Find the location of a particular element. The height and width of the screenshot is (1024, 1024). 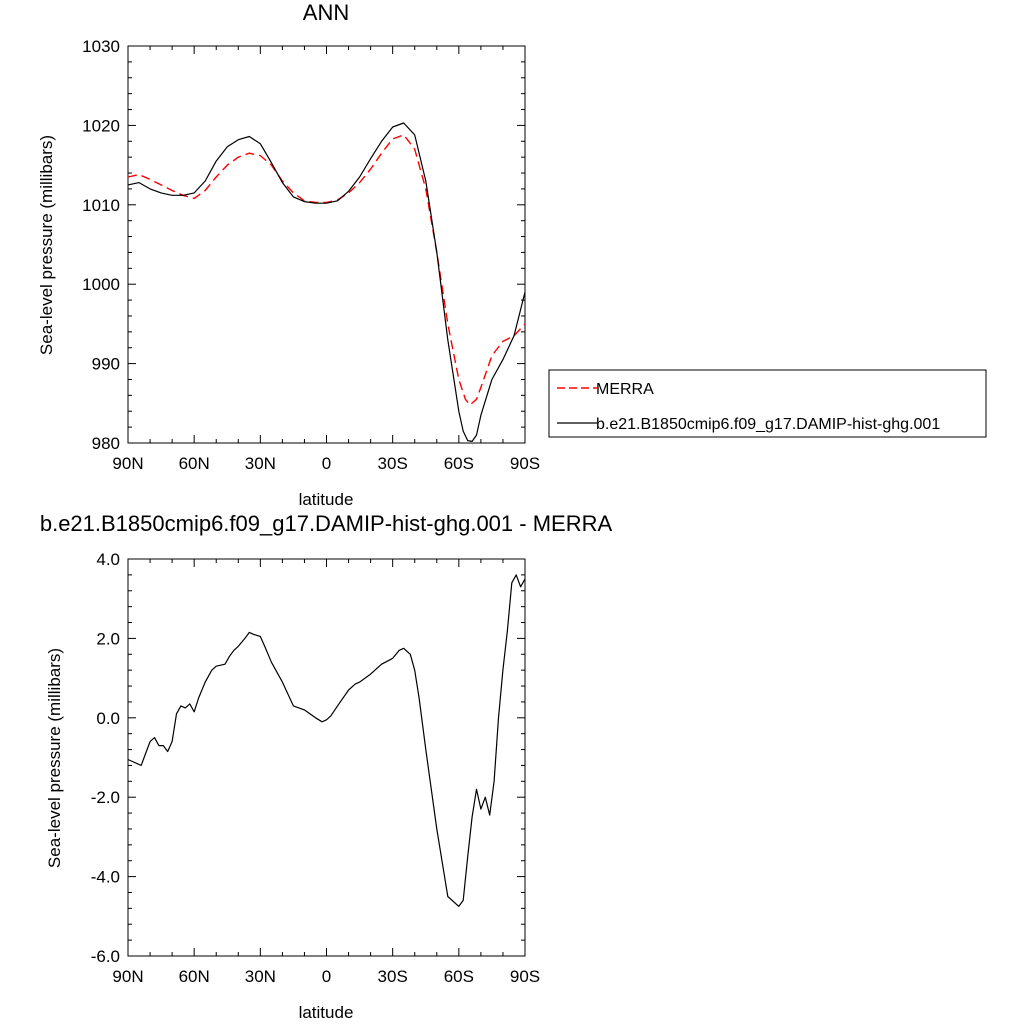

legend-merra-label: MERRA is located at coordinates (625, 389).